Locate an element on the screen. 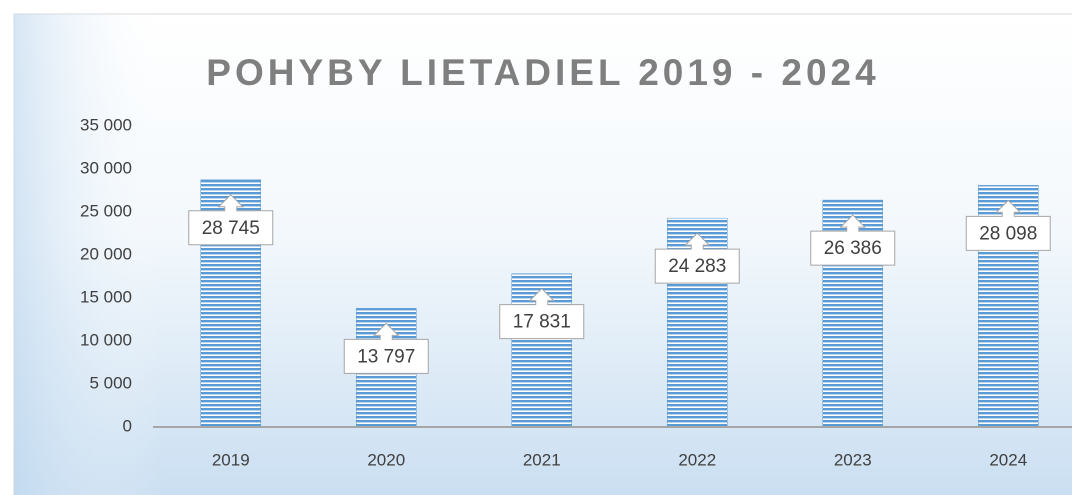 The height and width of the screenshot is (495, 1072). x-tick-label: 2021 is located at coordinates (542, 459).